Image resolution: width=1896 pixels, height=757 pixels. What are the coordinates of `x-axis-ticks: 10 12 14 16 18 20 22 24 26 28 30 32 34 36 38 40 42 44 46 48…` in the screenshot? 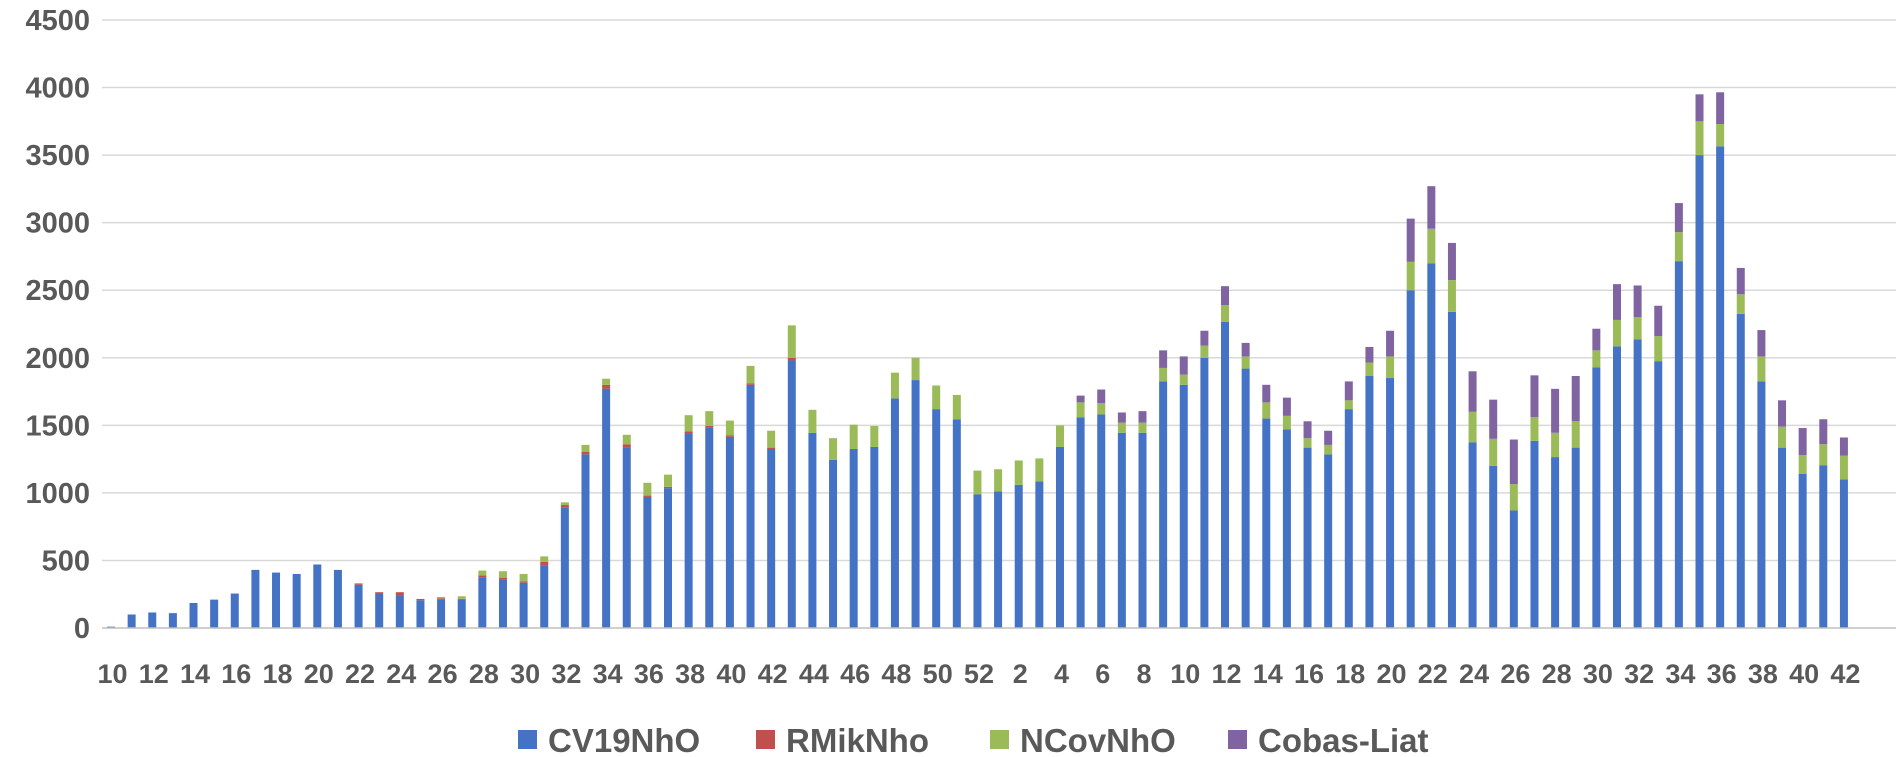 It's located at (978, 674).